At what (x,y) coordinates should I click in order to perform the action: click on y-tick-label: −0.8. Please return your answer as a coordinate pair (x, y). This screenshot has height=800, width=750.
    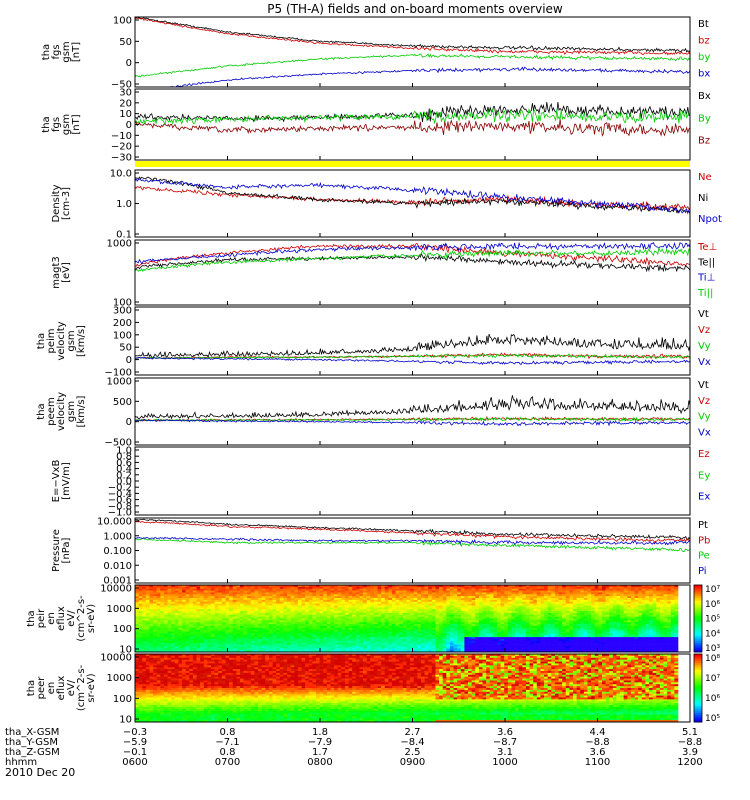
    Looking at the image, I should click on (120, 506).